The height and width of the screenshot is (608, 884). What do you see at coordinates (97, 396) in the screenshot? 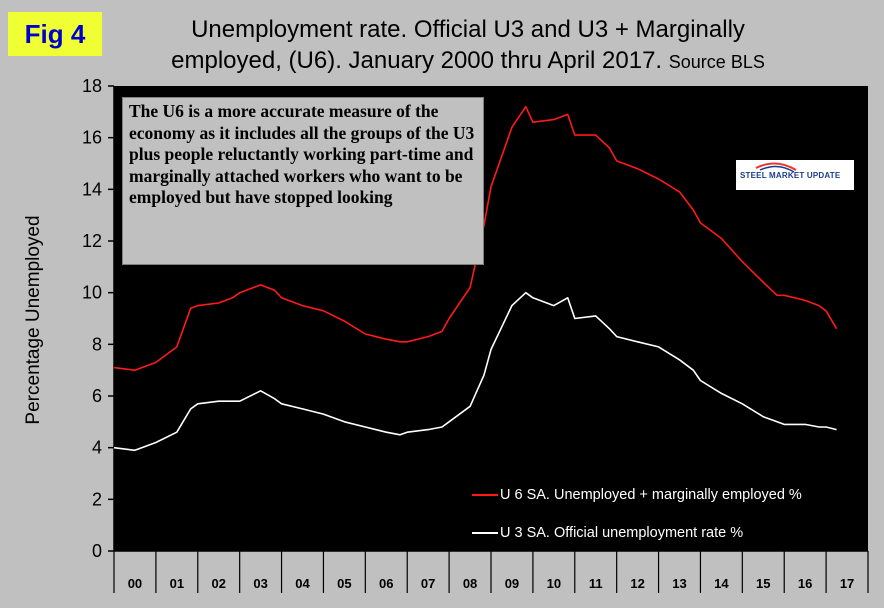
I see `y-tick-label: 6` at bounding box center [97, 396].